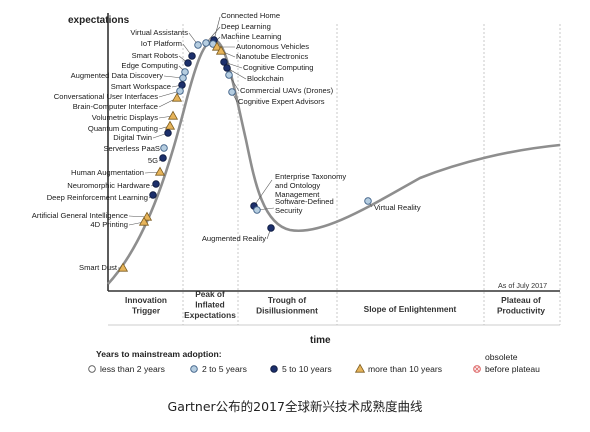  Describe the element at coordinates (132, 137) in the screenshot. I see `label-digital-twin: Digital Twin` at that location.